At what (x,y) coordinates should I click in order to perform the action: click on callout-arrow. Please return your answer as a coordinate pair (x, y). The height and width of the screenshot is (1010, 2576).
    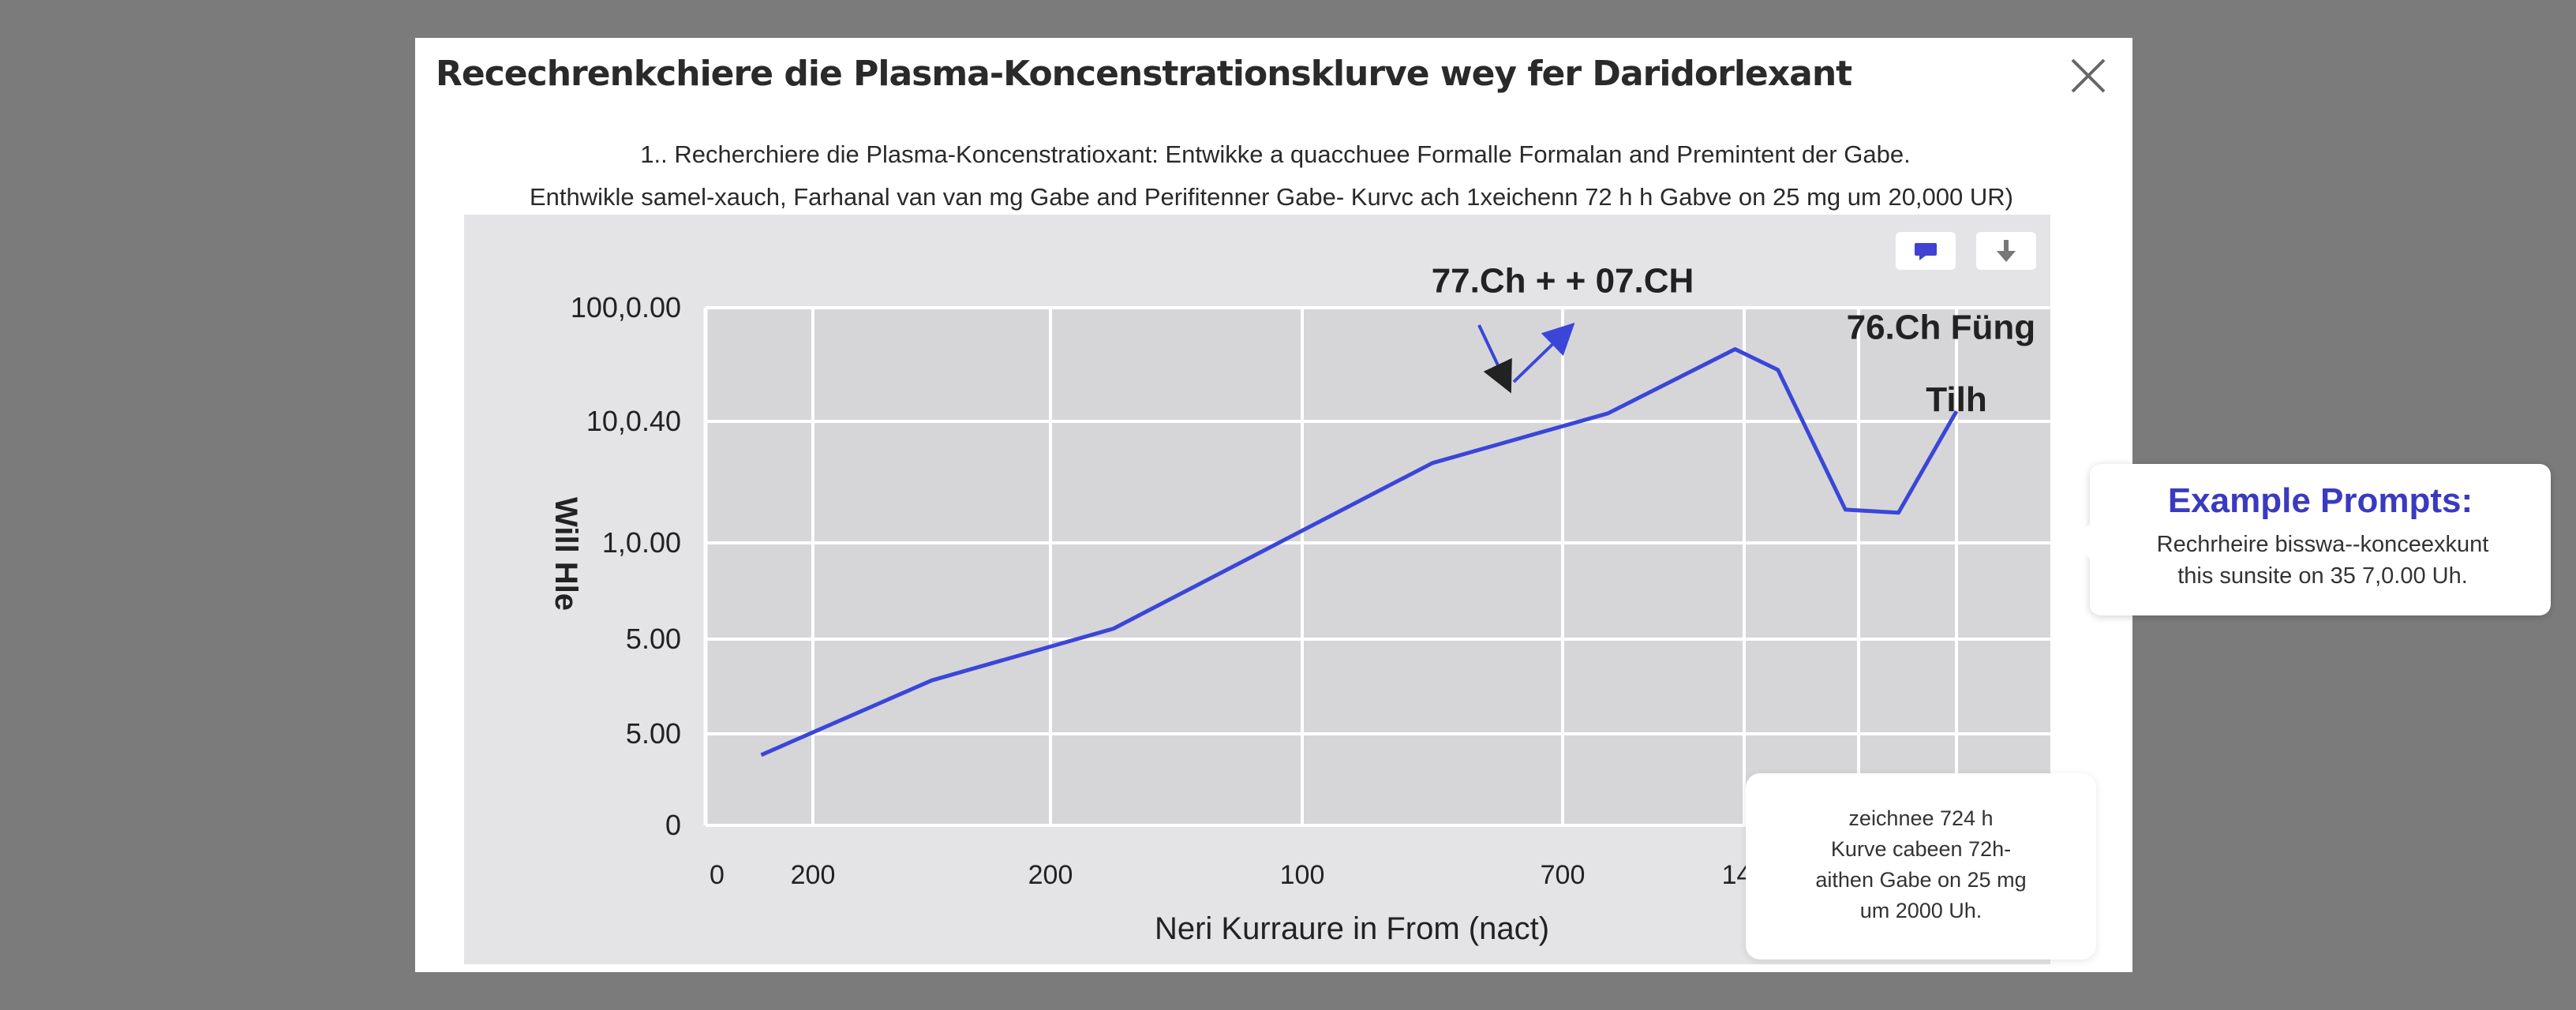
    Looking at the image, I should click on (2081, 541).